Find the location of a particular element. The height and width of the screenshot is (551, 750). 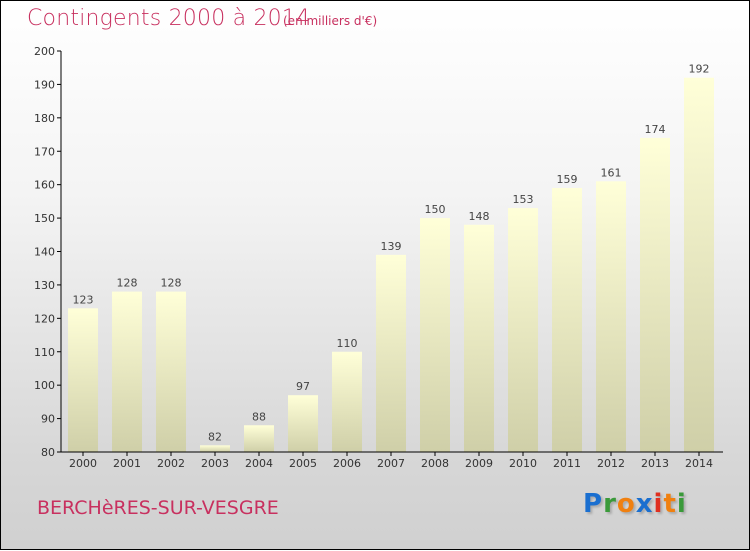

x-tick-label: 2010 is located at coordinates (523, 463).